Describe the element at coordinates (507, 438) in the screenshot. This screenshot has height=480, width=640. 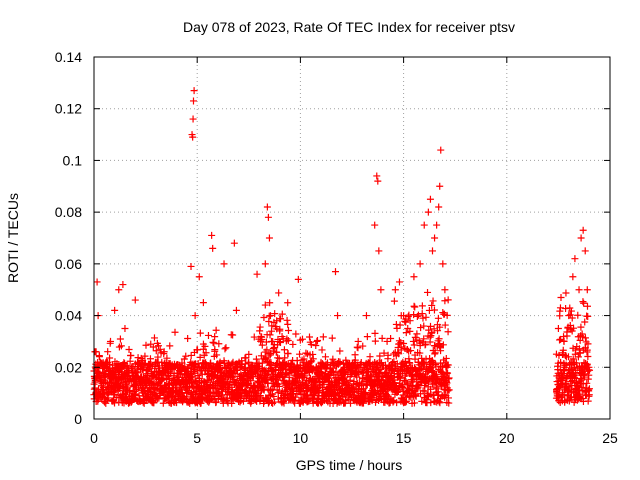
I see `x-tick-label: 20` at that location.